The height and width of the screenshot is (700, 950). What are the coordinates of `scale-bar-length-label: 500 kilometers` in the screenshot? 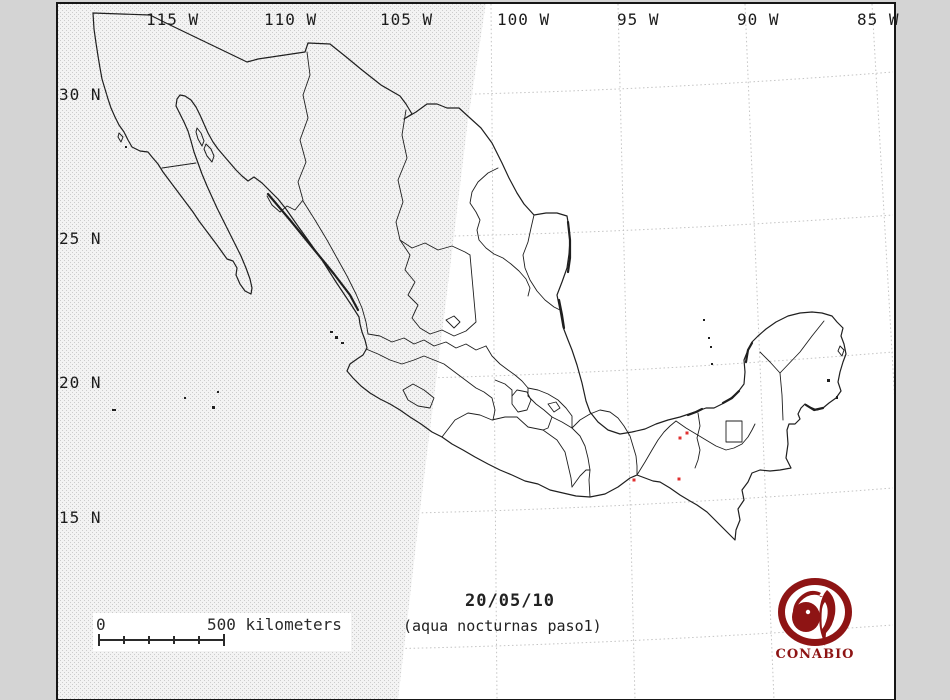 It's located at (274, 624).